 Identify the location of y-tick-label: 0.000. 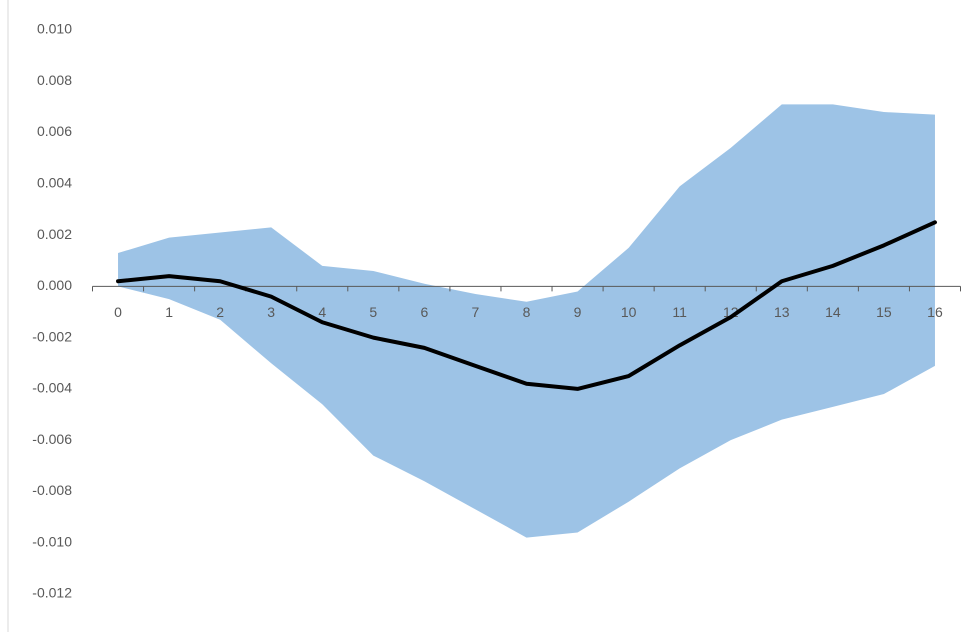
(54, 285).